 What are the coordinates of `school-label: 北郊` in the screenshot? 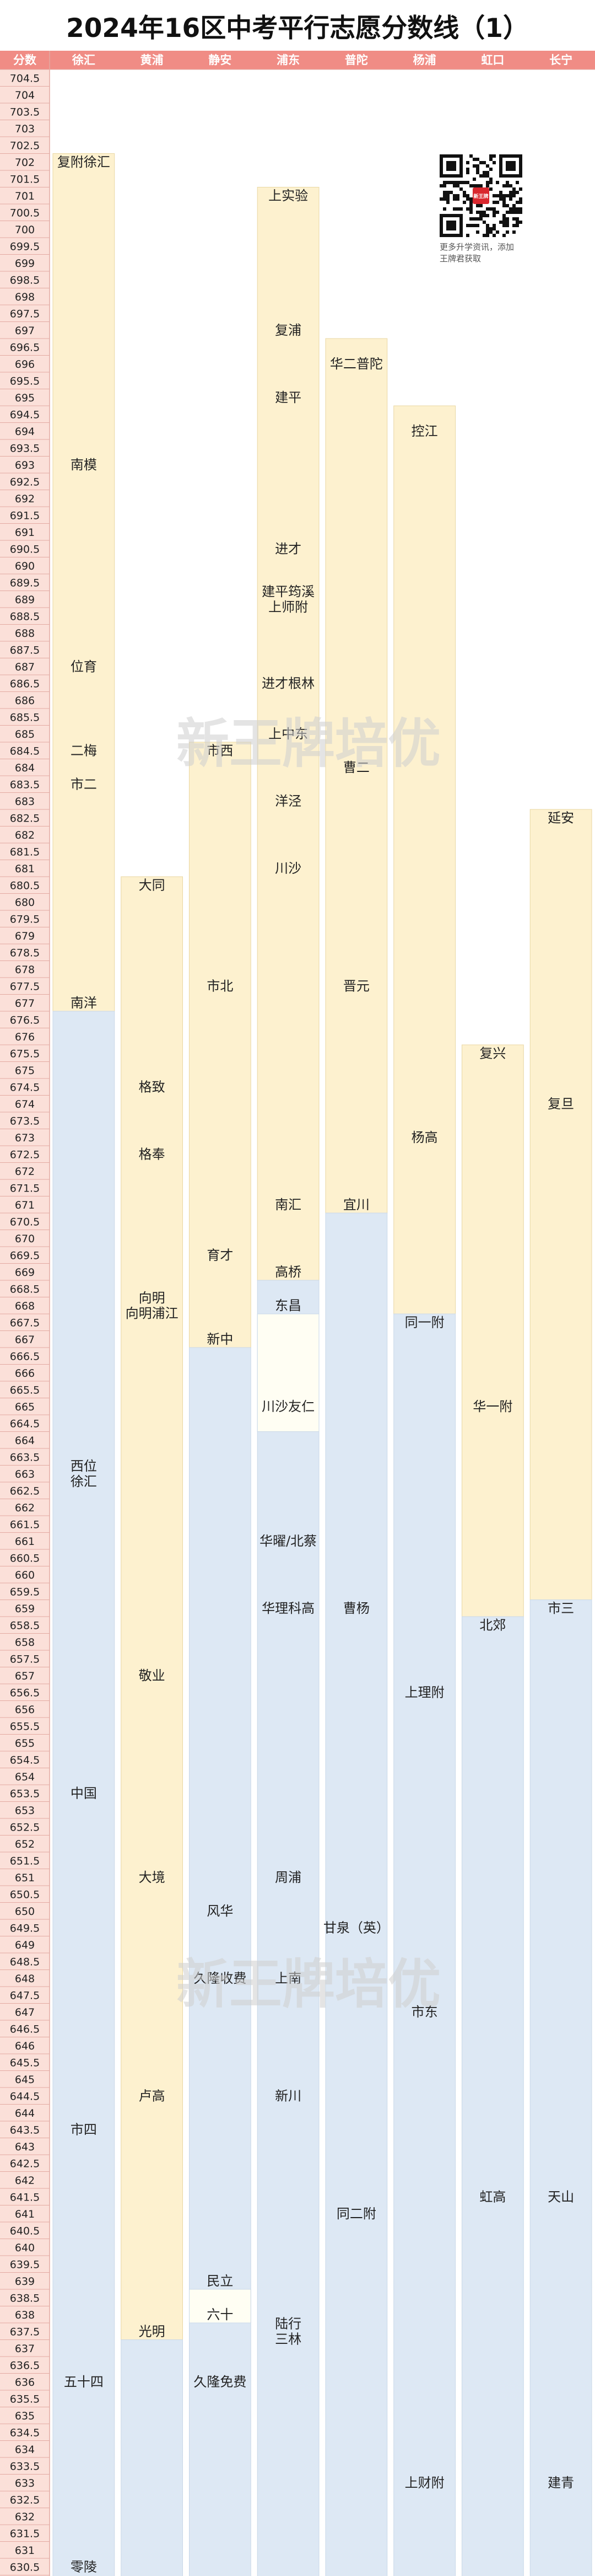 It's located at (492, 1625).